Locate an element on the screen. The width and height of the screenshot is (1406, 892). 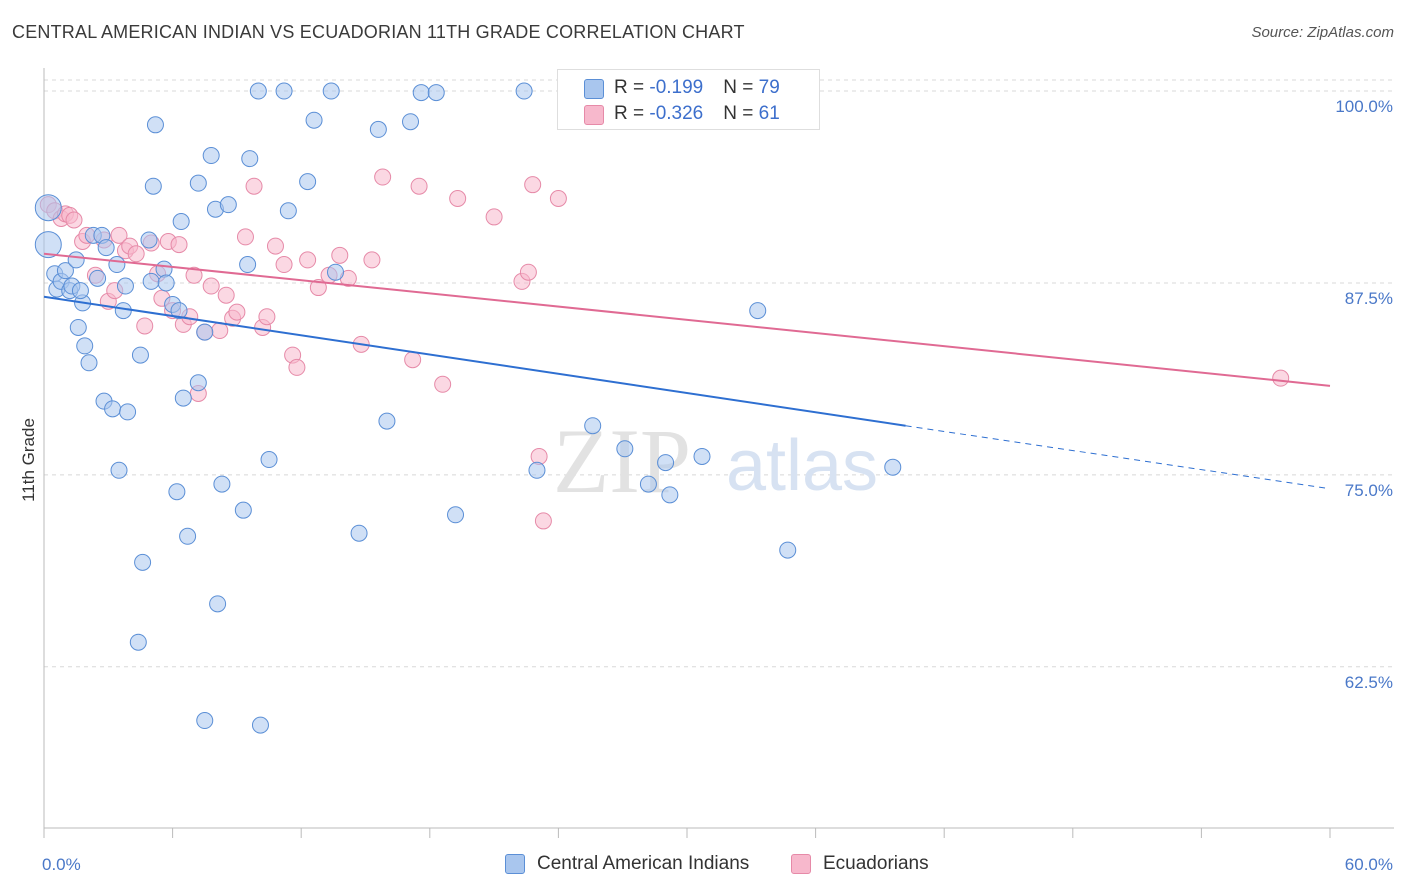
legend-label-central-american-indians: Central American Indians is located at coordinates (643, 863).